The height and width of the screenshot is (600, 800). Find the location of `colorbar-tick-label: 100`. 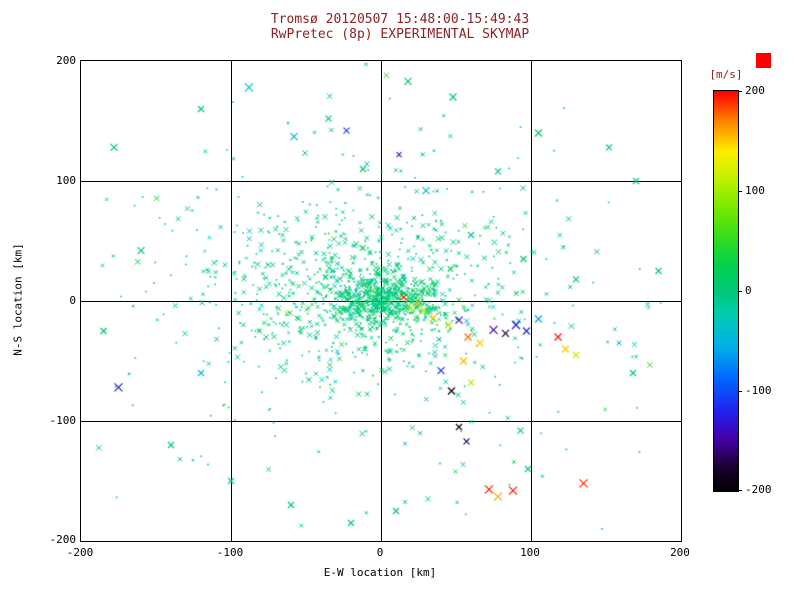

colorbar-tick-label: 100 is located at coordinates (755, 190).